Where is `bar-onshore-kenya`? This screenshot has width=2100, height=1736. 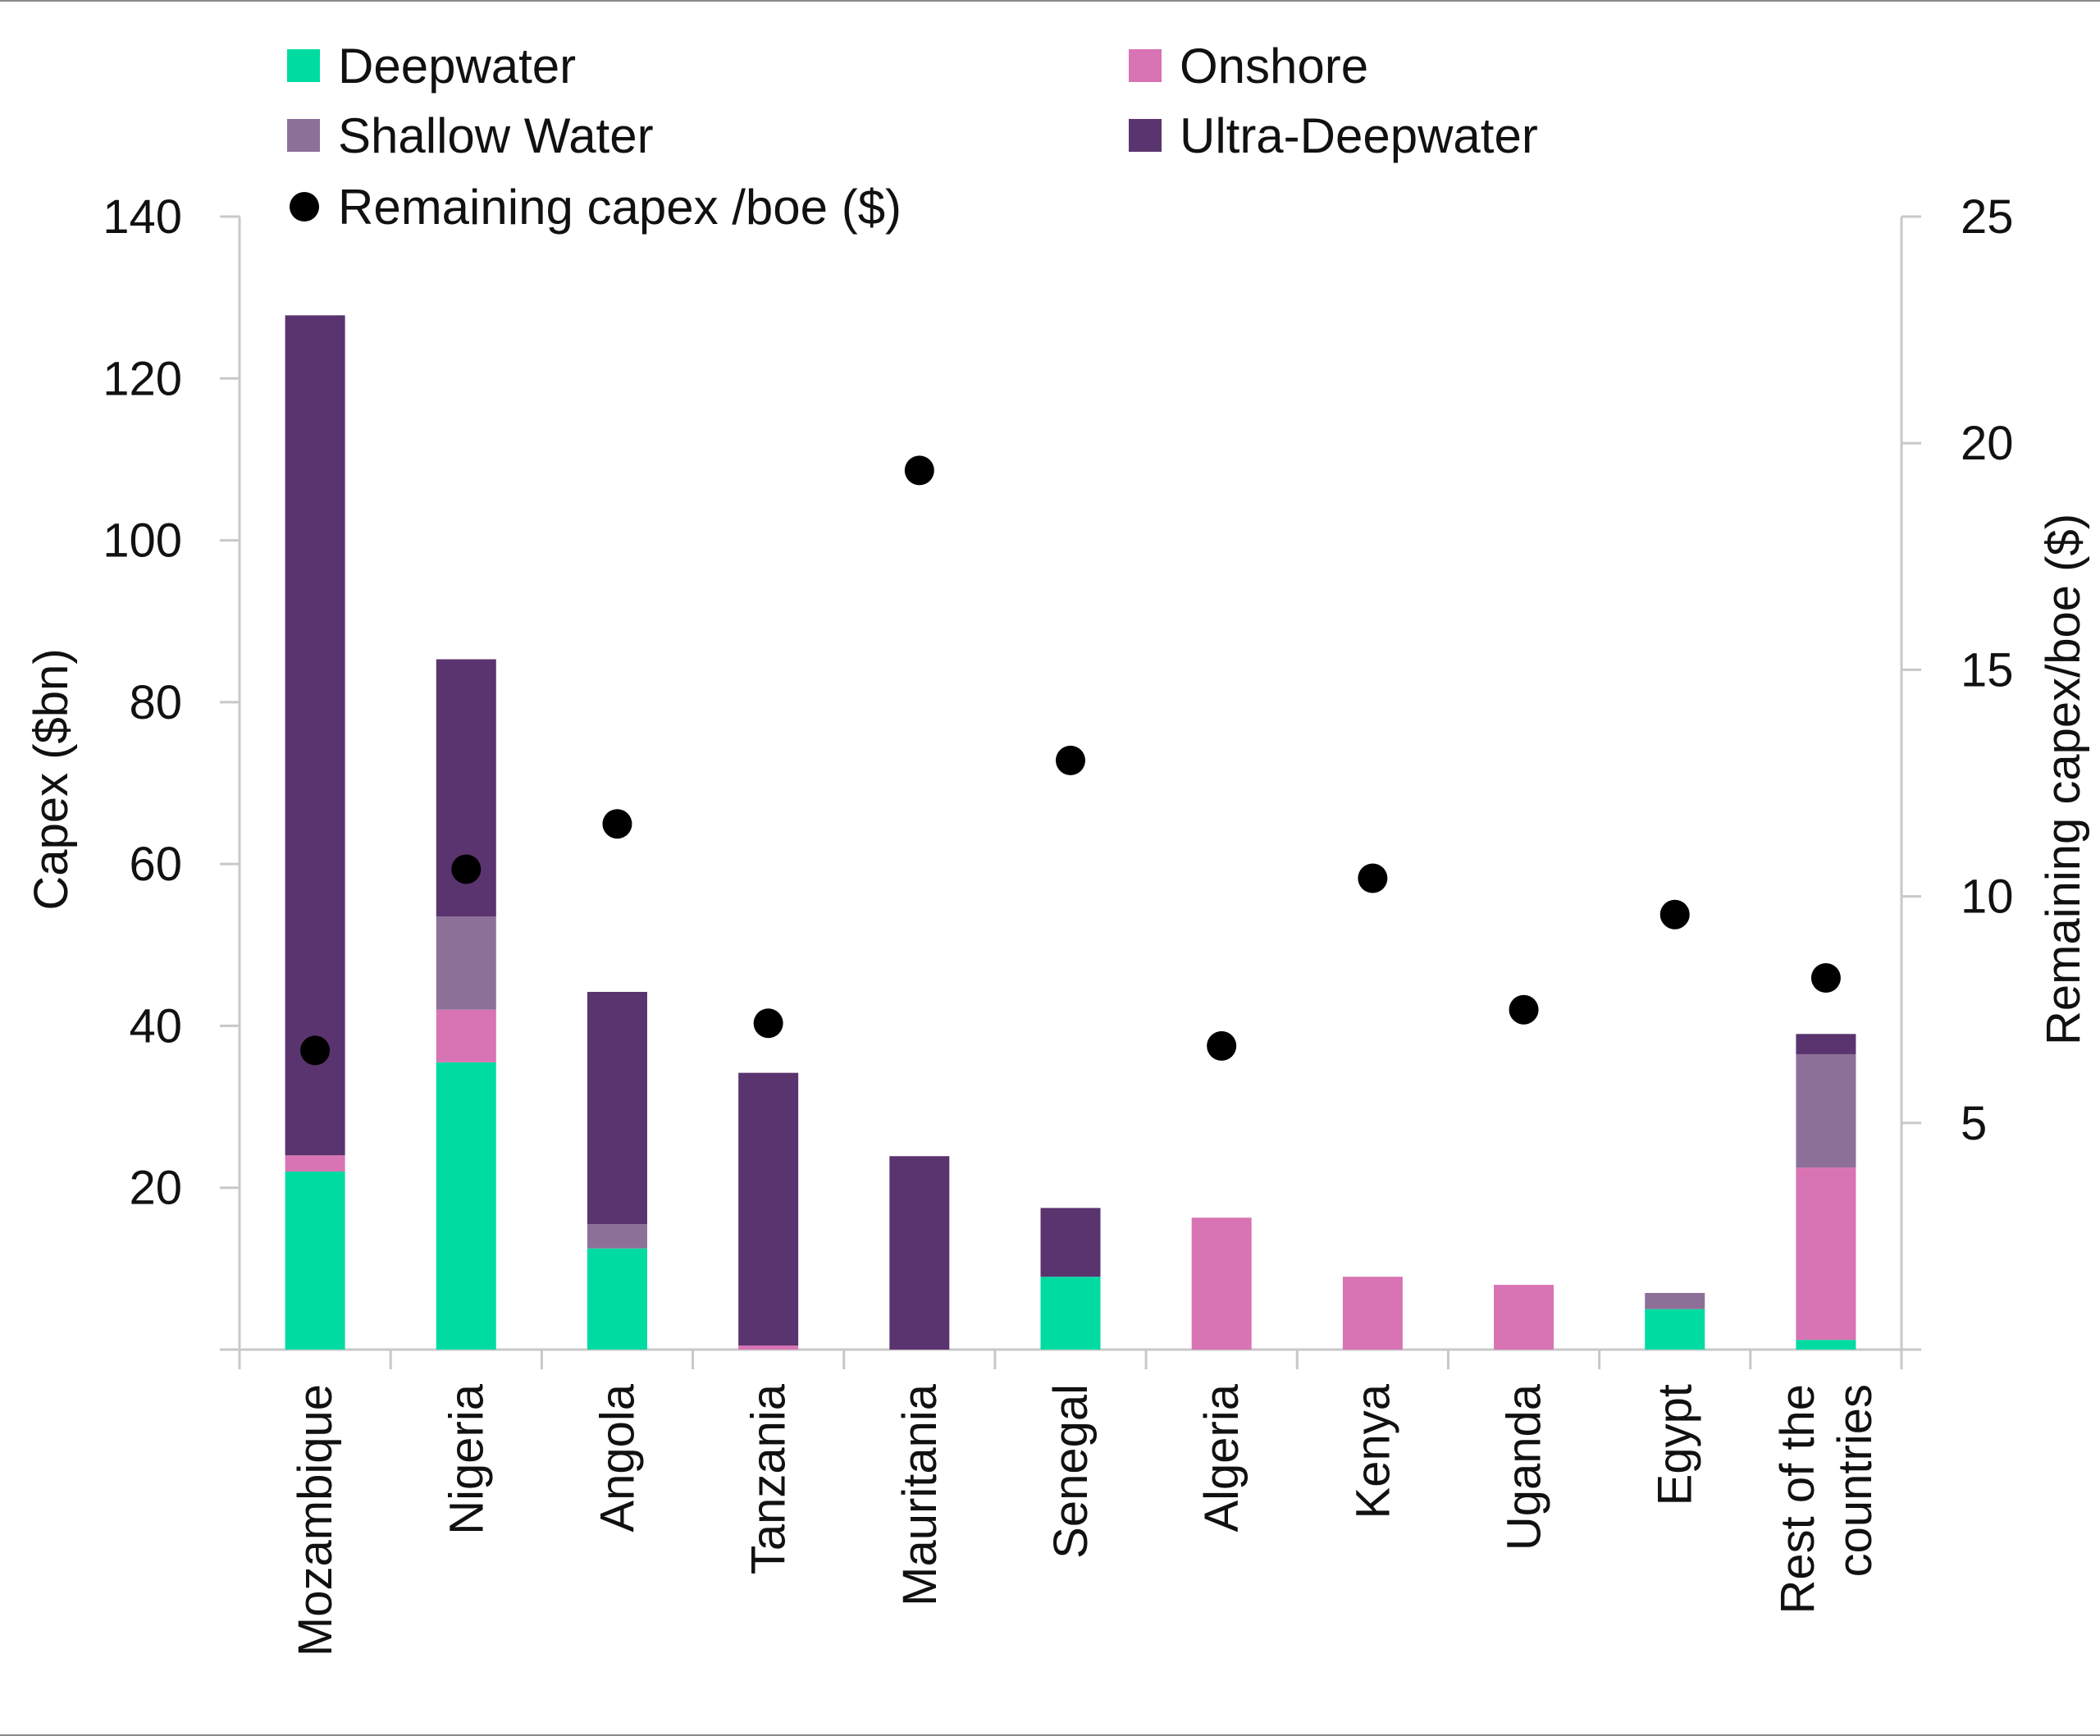
bar-onshore-kenya is located at coordinates (1373, 1313).